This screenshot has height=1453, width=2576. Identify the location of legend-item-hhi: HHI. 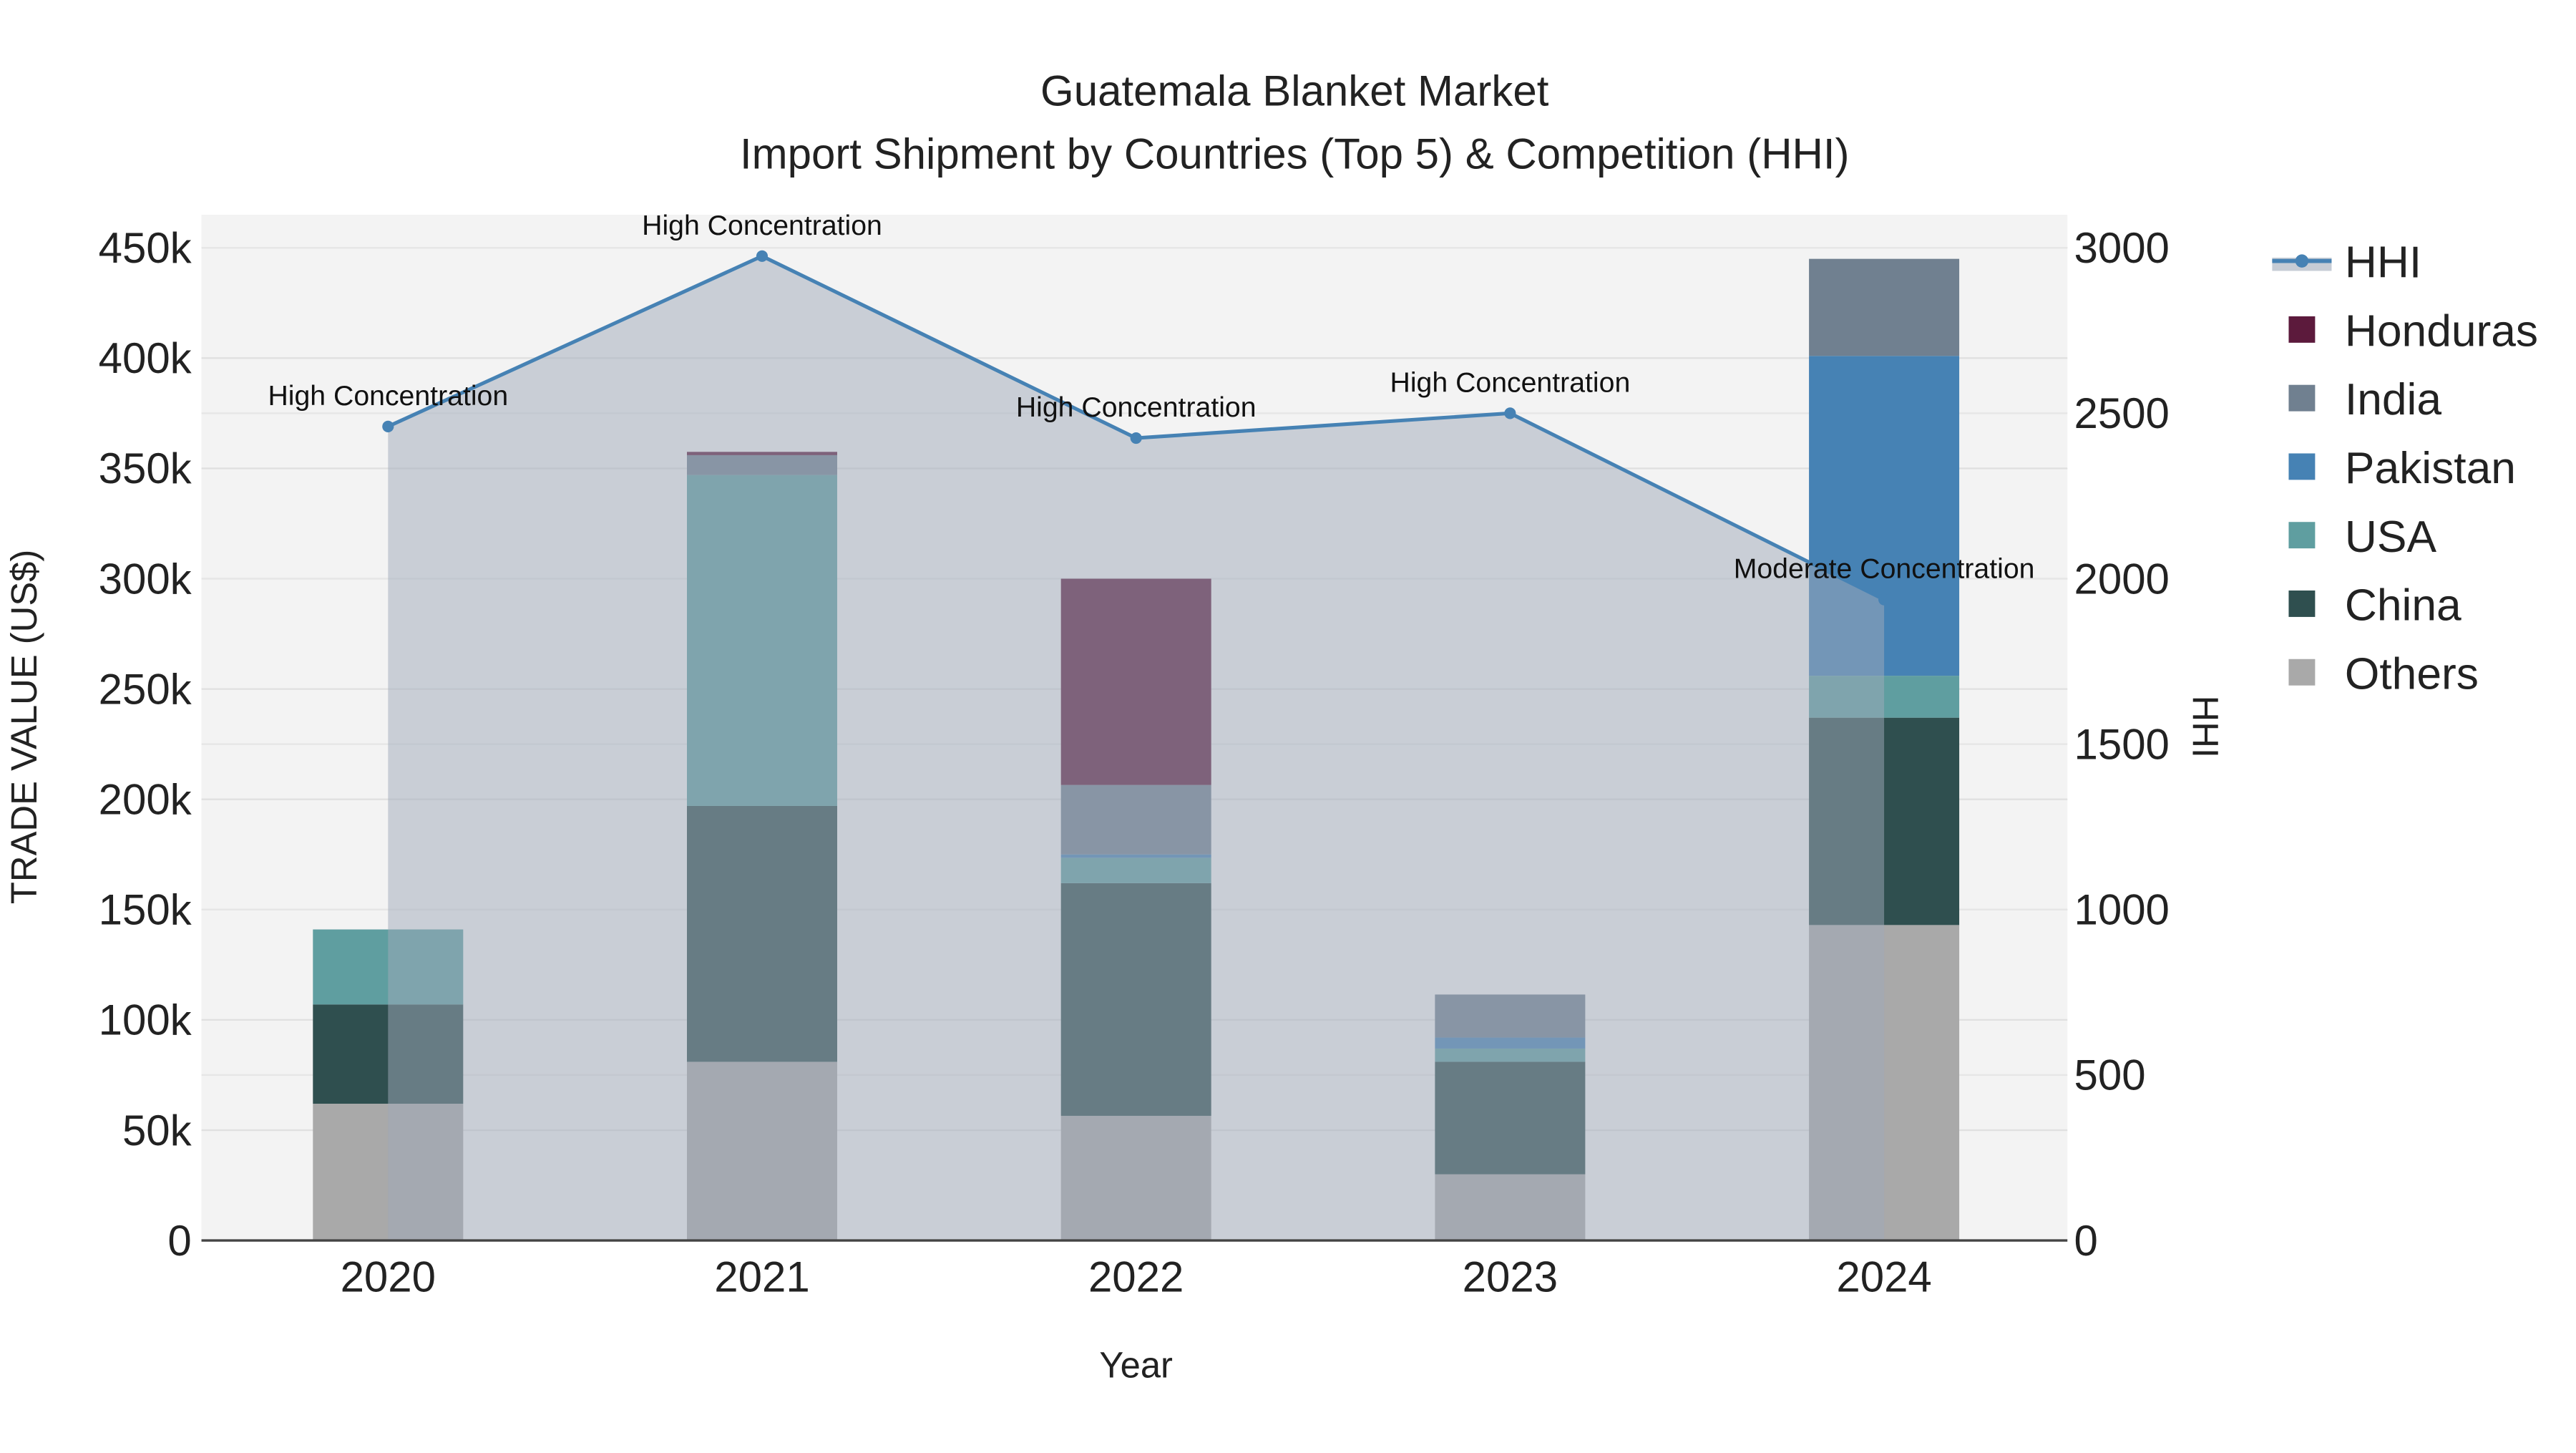
(2346, 263).